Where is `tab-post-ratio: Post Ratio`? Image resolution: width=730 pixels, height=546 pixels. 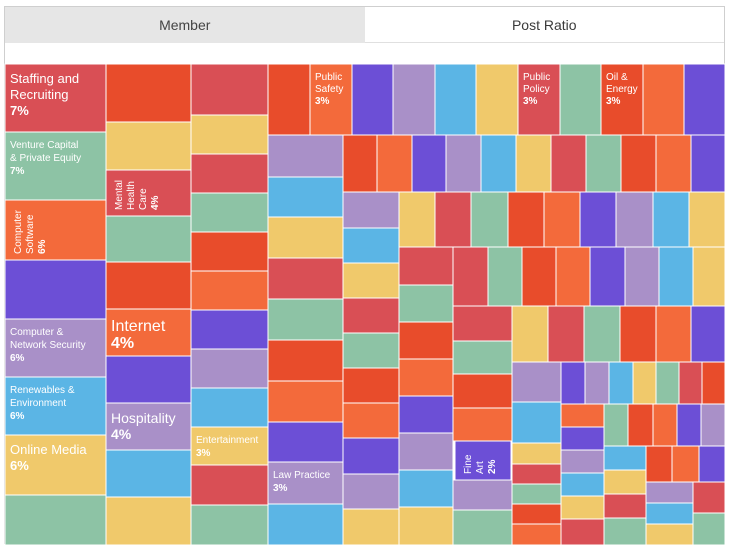 tab-post-ratio: Post Ratio is located at coordinates (544, 25).